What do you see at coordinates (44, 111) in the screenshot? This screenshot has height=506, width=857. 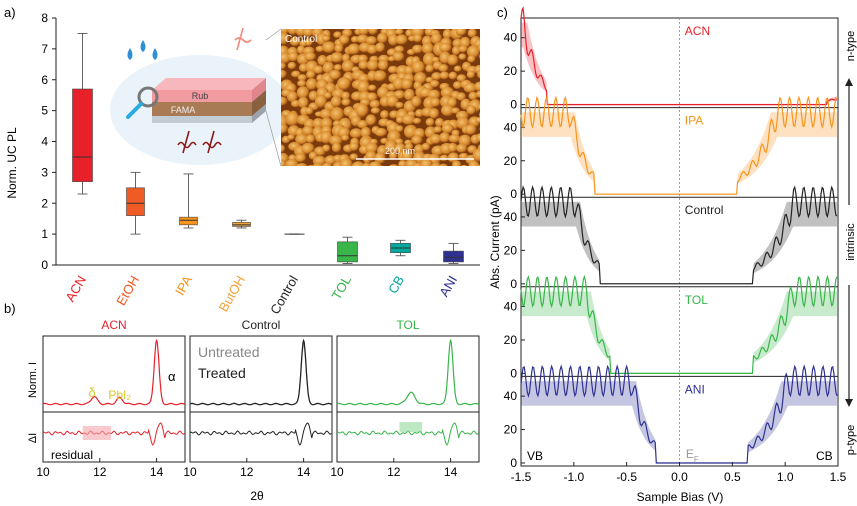 I see `y-tick-label: 5` at bounding box center [44, 111].